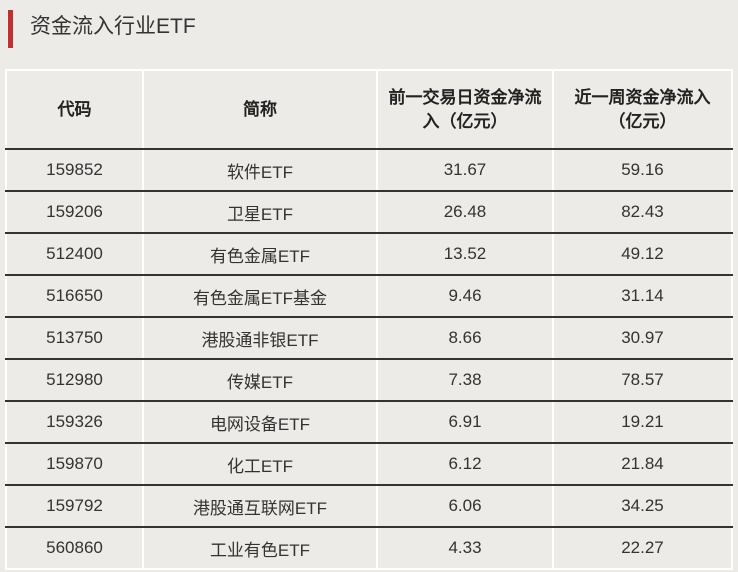 The image size is (738, 572). Describe the element at coordinates (642, 464) in the screenshot. I see `cell-week-inflow: 21.84` at that location.